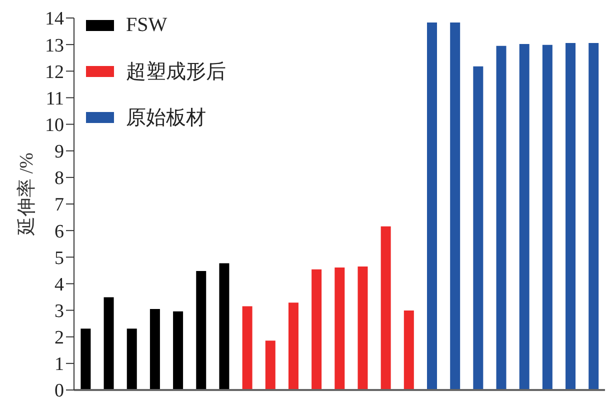 The image size is (611, 404). Describe the element at coordinates (54, 72) in the screenshot. I see `y-tick-label: 12` at that location.